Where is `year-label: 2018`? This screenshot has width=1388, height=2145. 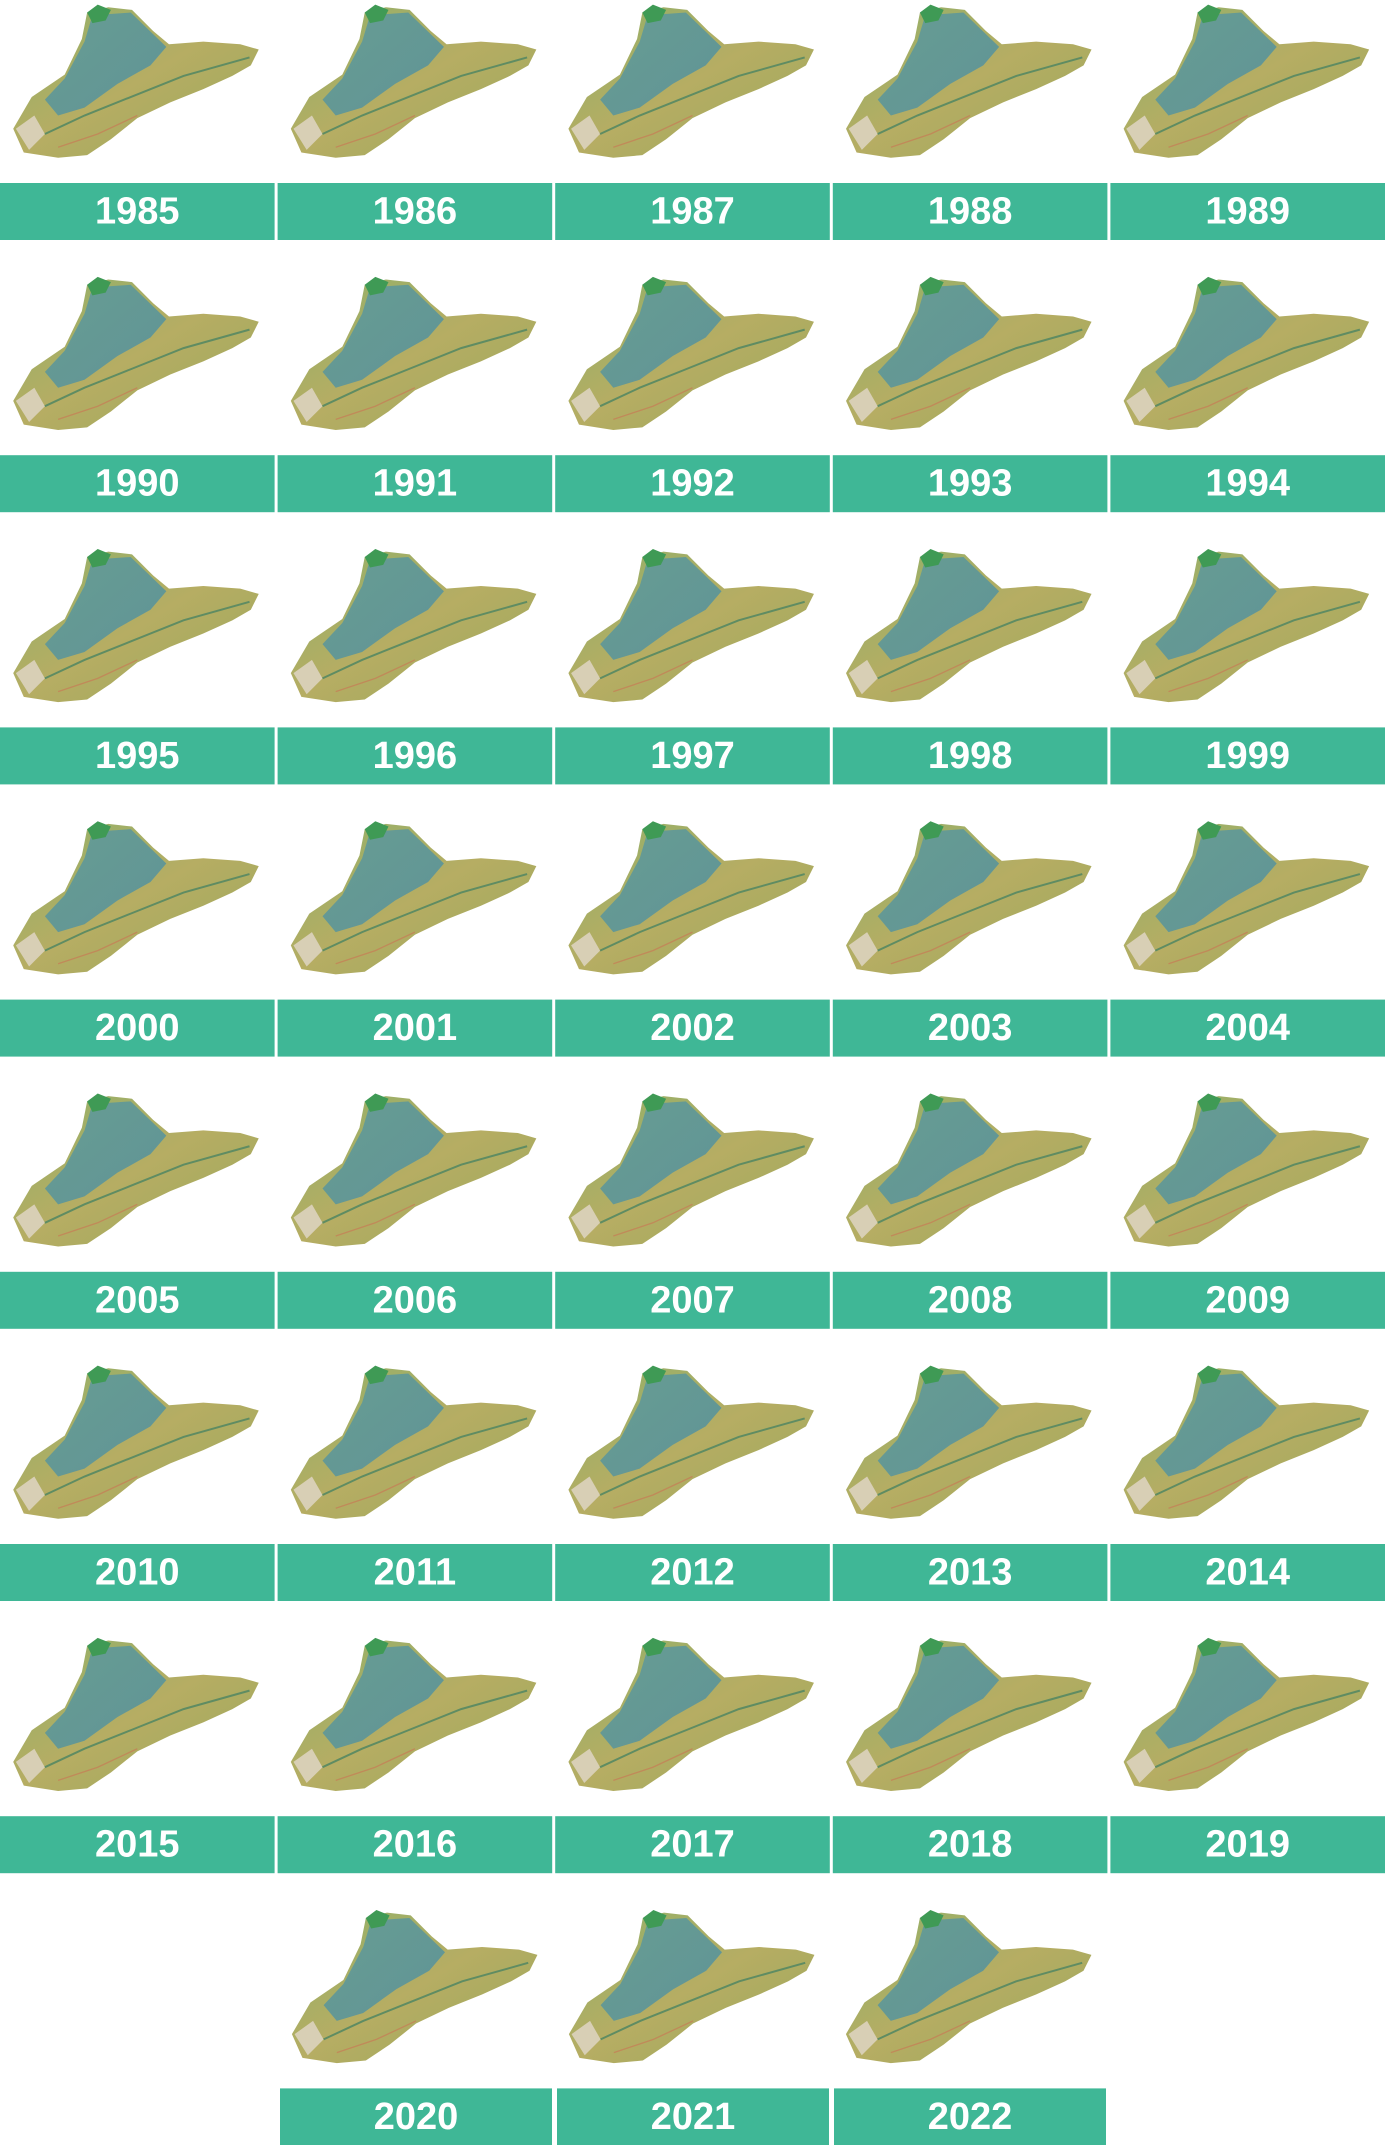
year-label: 2018 is located at coordinates (970, 1845).